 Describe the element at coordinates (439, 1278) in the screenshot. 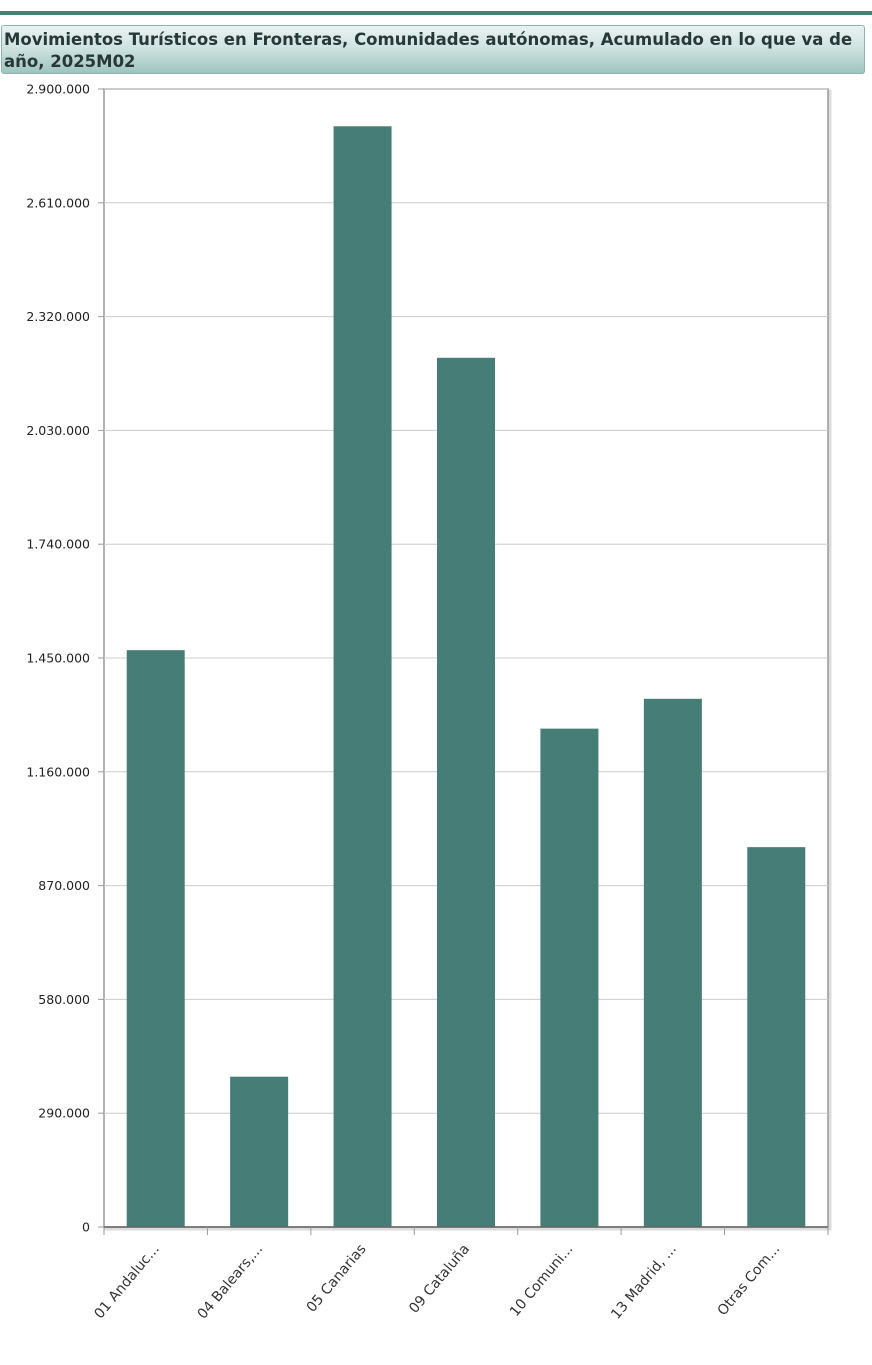

I see `x-tick-label: 09 Cataluña` at that location.